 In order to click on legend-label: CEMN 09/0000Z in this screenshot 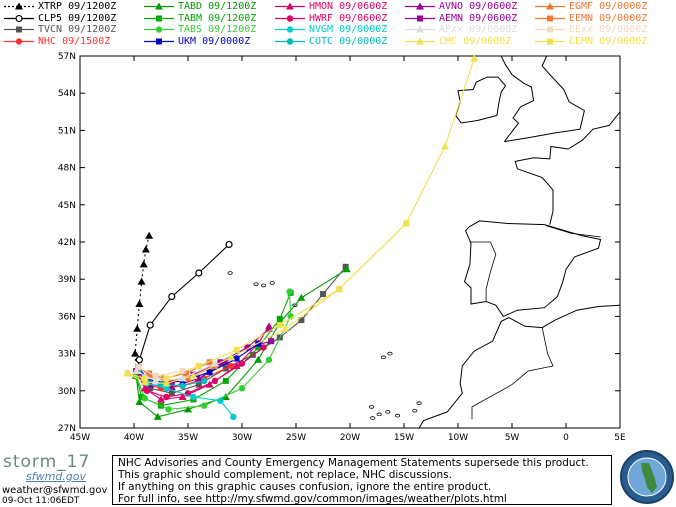, I will do `click(608, 41)`.